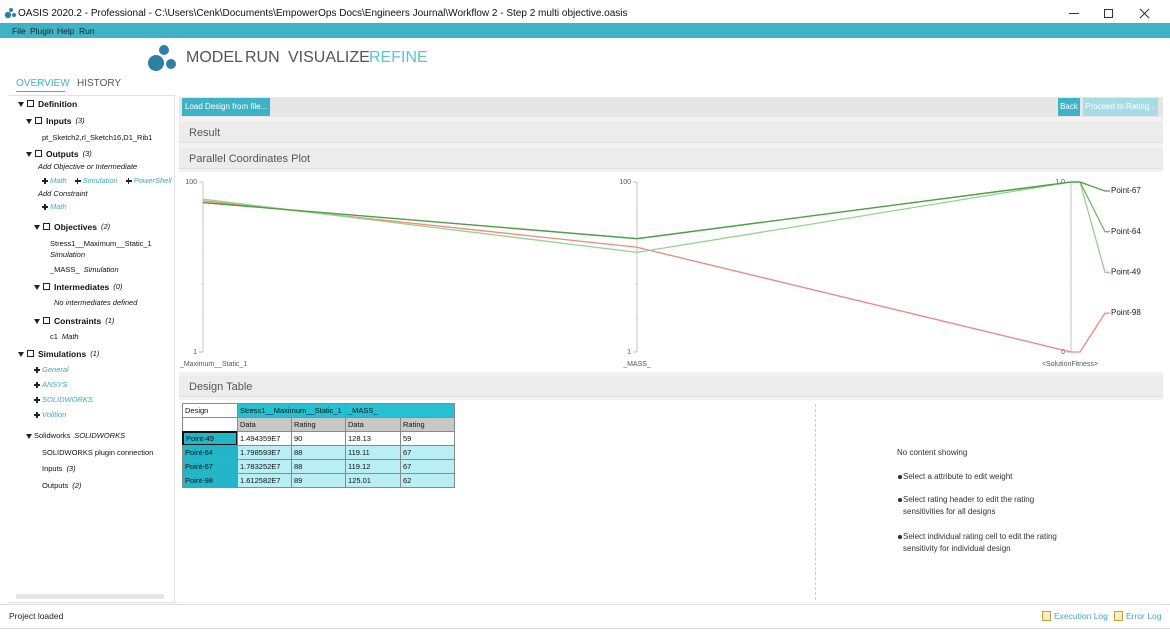 Image resolution: width=1170 pixels, height=633 pixels. Describe the element at coordinates (373, 480) in the screenshot. I see `table-cell: 125.01` at that location.